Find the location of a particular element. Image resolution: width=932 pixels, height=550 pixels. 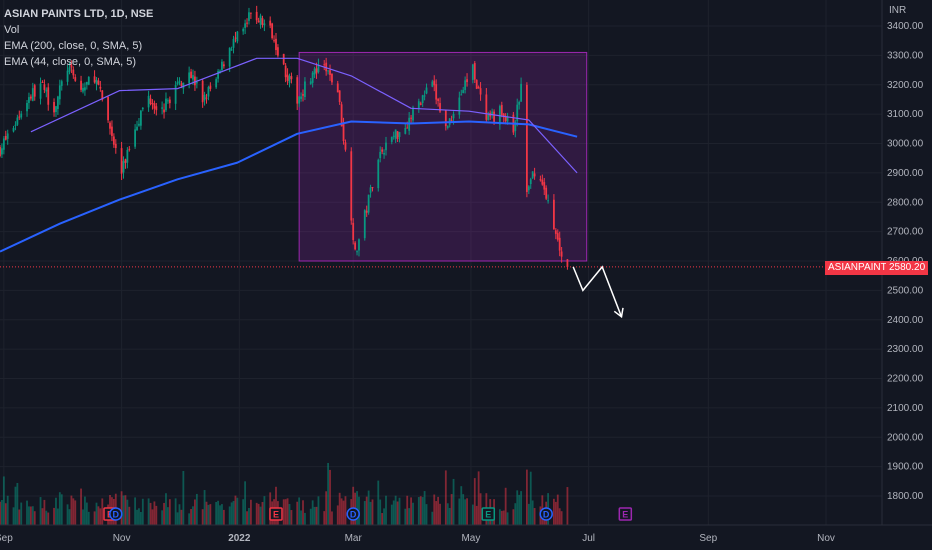

dividend-icon is located at coordinates (116, 514).